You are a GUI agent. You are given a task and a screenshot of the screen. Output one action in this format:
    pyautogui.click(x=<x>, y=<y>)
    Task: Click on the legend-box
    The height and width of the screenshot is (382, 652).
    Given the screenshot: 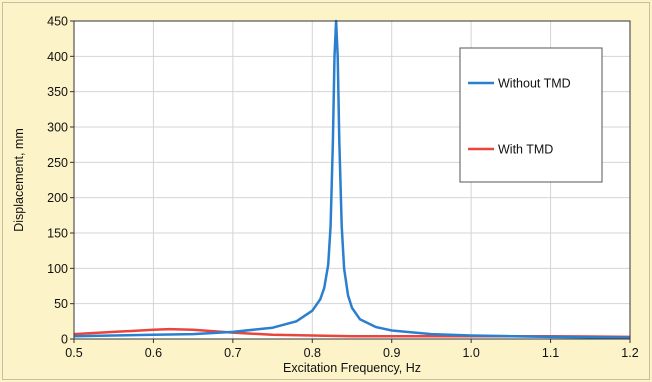 What is the action you would take?
    pyautogui.click(x=531, y=115)
    